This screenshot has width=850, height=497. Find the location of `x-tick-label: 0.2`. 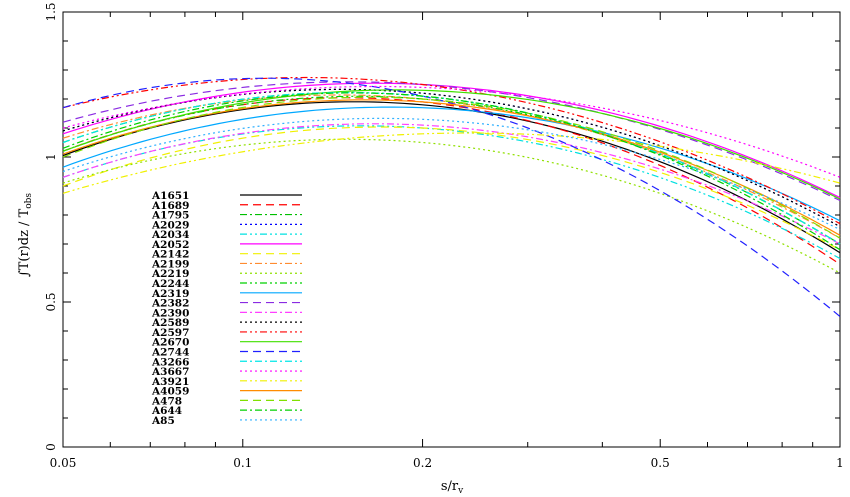

x-tick-label: 0.2 is located at coordinates (422, 463).